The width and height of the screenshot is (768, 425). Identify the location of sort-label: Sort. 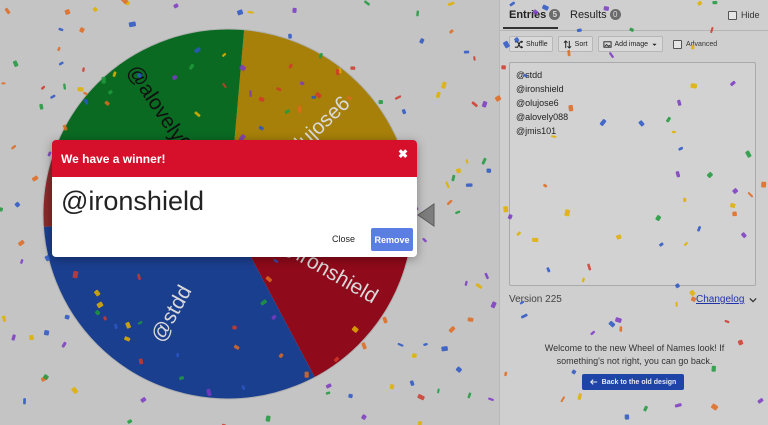
(581, 44).